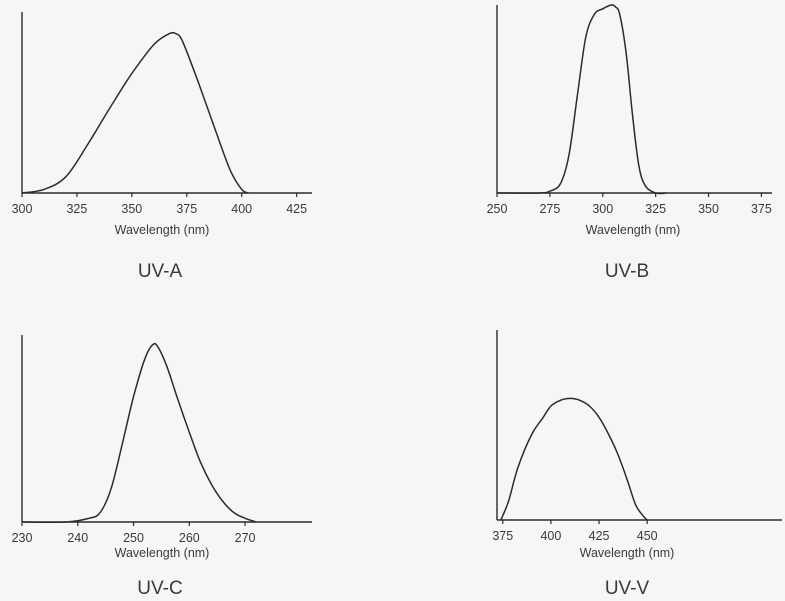 The width and height of the screenshot is (785, 601). Describe the element at coordinates (160, 271) in the screenshot. I see `panel-title: UV-A` at that location.